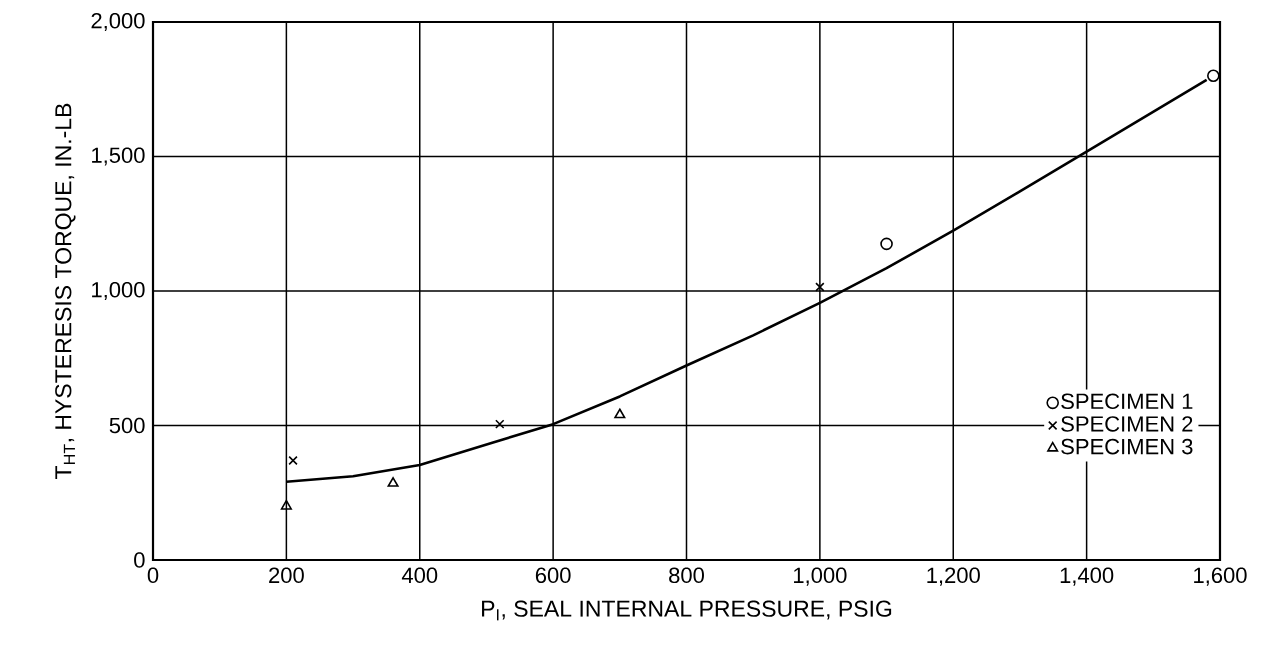 Image resolution: width=1267 pixels, height=647 pixels. What do you see at coordinates (553, 575) in the screenshot?
I see `x-tick-label: 600` at bounding box center [553, 575].